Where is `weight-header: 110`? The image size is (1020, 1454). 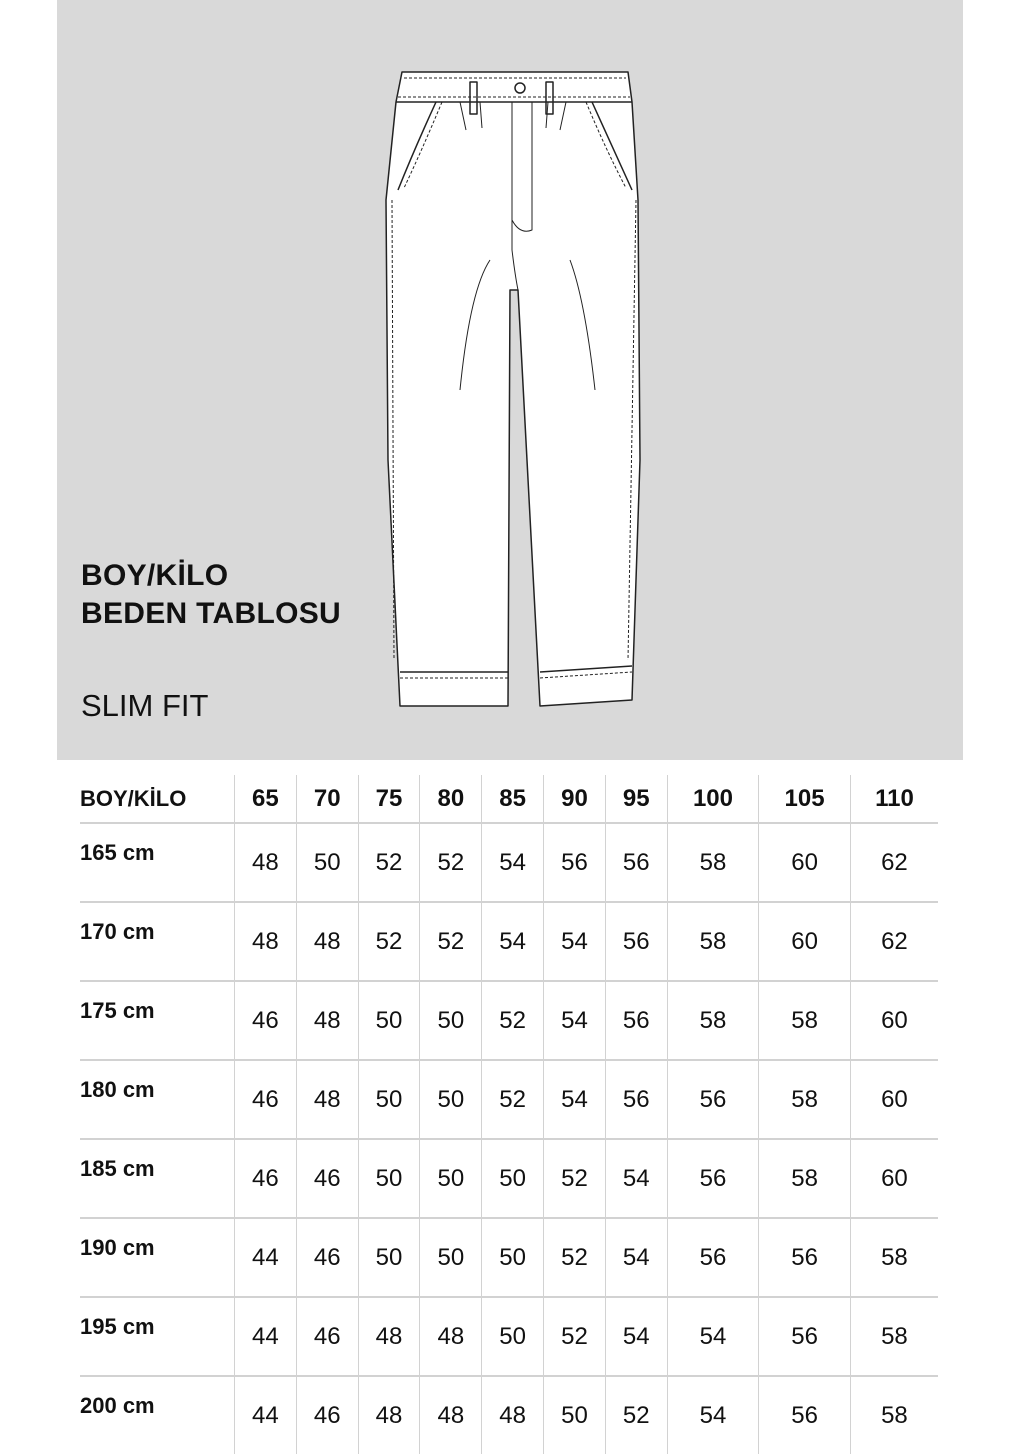 weight-header: 110 is located at coordinates (893, 799).